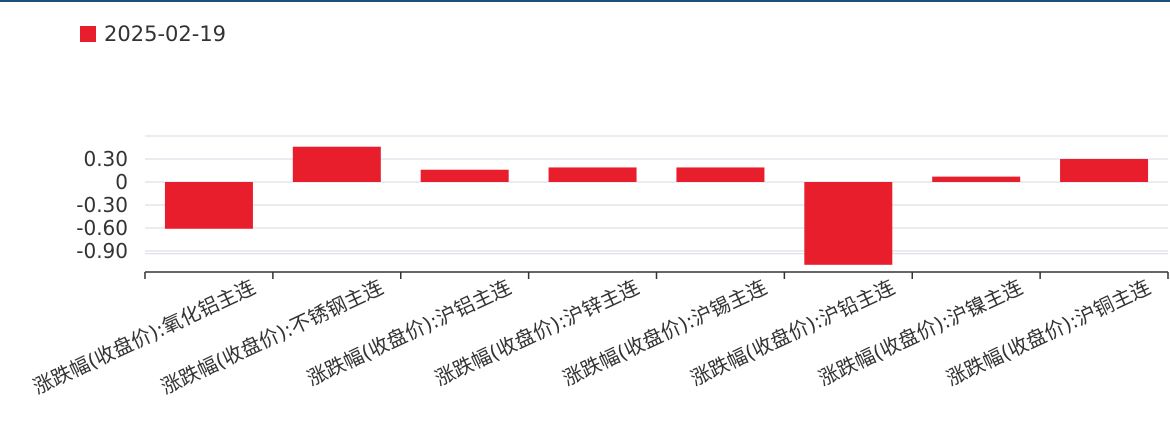 The width and height of the screenshot is (1170, 440). Describe the element at coordinates (665, 333) in the screenshot. I see `x-category-label: 涨跌幅(收盘价):沪锡主连` at that location.